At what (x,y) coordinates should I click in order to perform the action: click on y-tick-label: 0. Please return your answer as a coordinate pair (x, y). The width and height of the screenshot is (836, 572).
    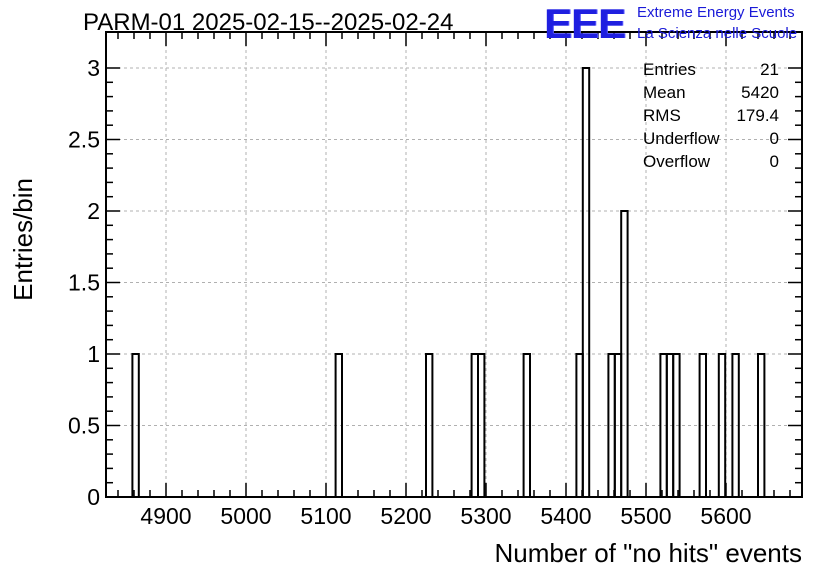
    Looking at the image, I should click on (93, 497).